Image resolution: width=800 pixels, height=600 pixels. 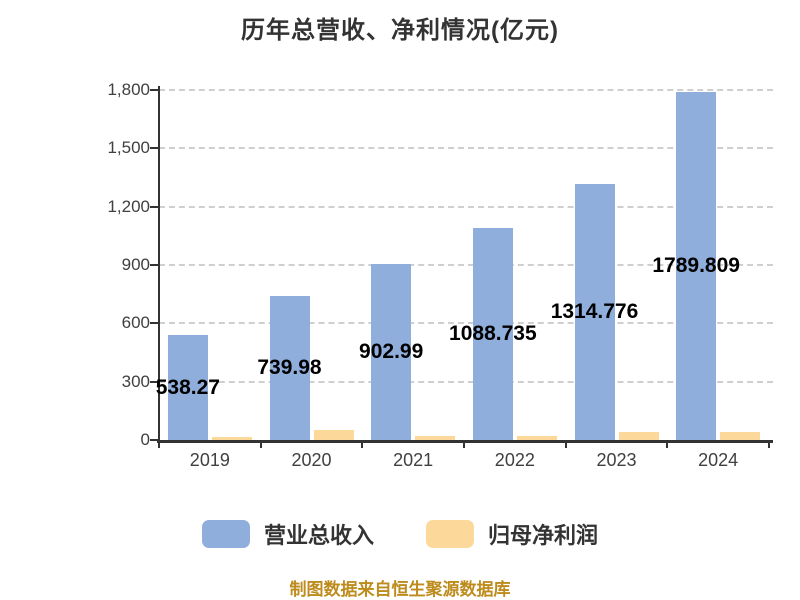 I want to click on legend: 营业总收入 归母净利润, so click(x=400, y=534).